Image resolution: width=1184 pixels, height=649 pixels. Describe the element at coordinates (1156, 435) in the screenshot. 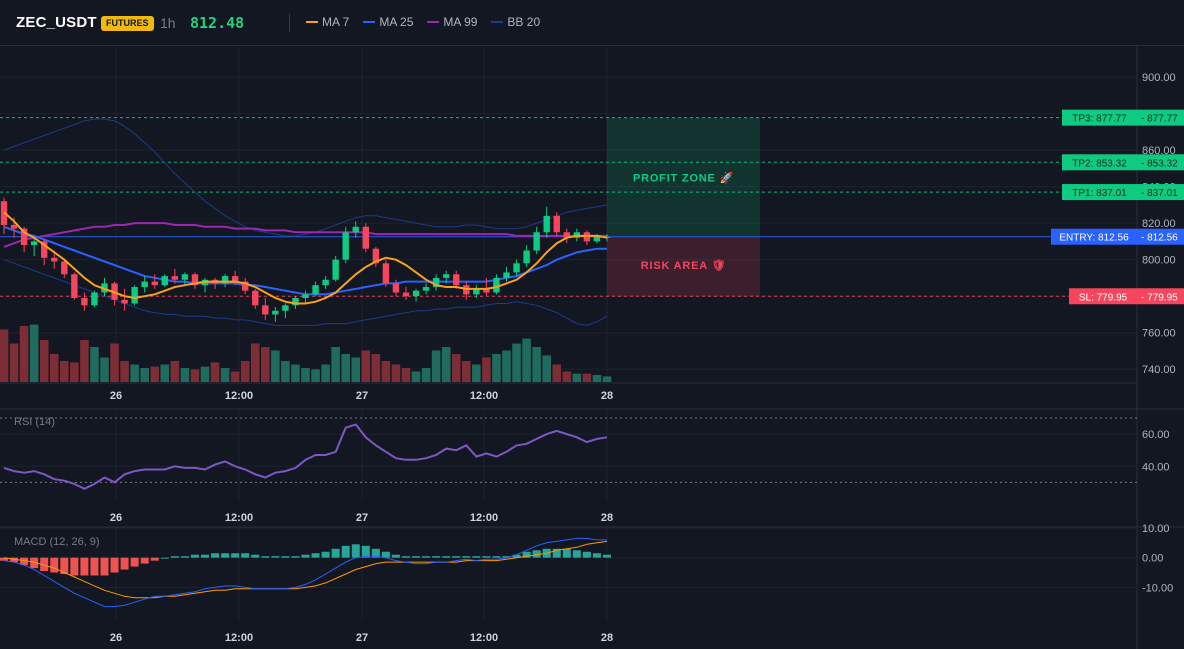

I see `rsi-tick-label: 60.00` at that location.